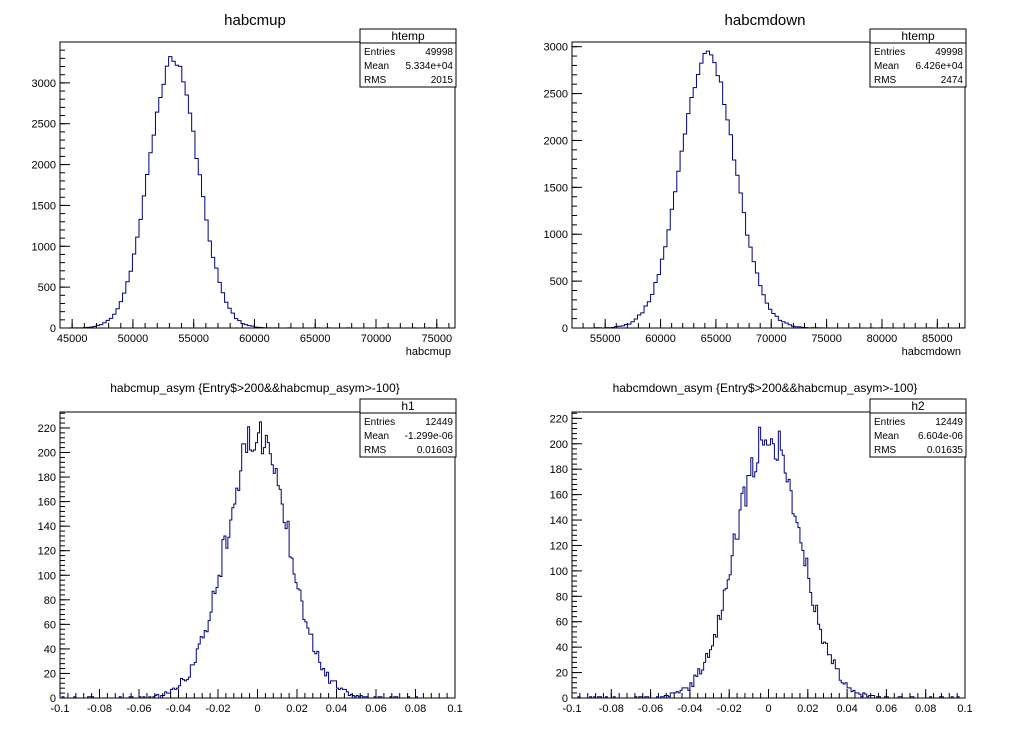 The image size is (1020, 740). I want to click on y-tick-label: 80, so click(50, 601).